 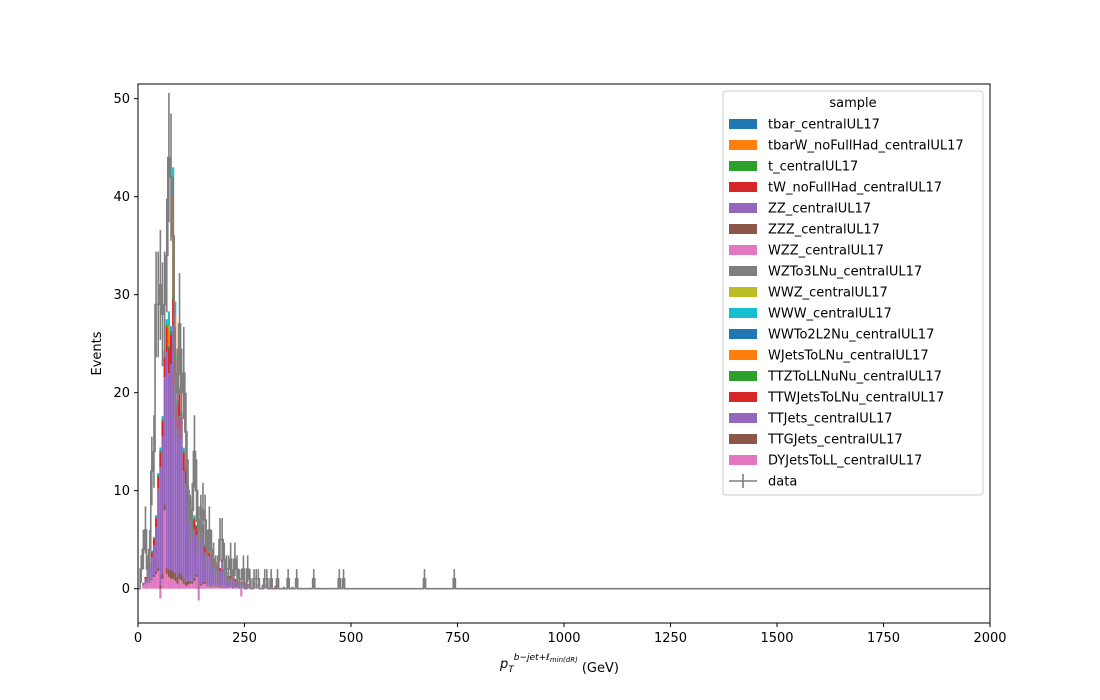 I want to click on x-axis-label-unit: (GeV), so click(x=600, y=668).